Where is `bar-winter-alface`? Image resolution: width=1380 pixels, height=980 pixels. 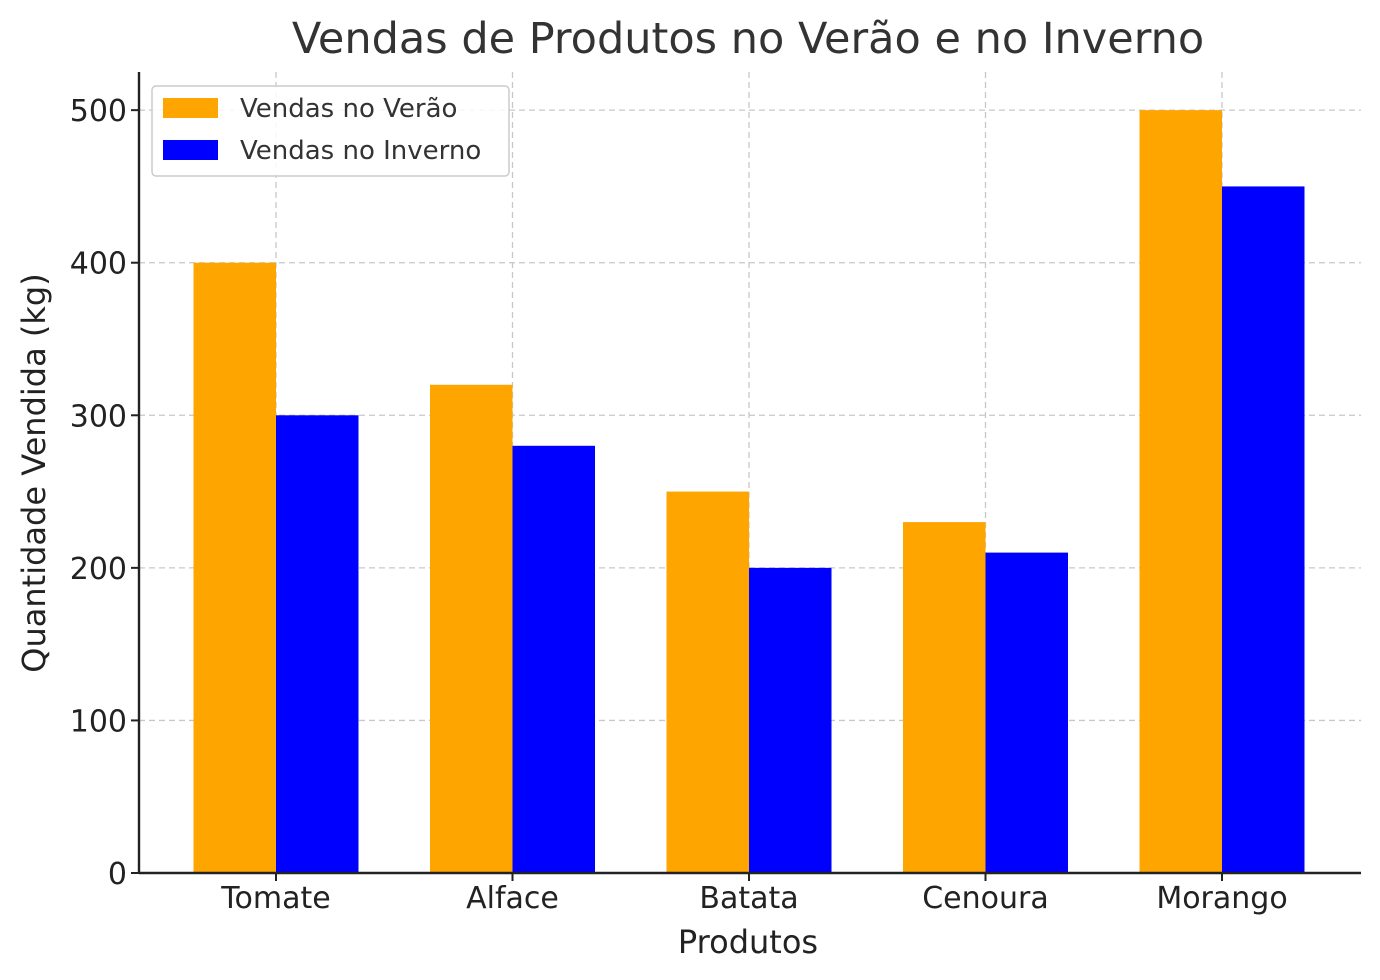 bar-winter-alface is located at coordinates (553, 659).